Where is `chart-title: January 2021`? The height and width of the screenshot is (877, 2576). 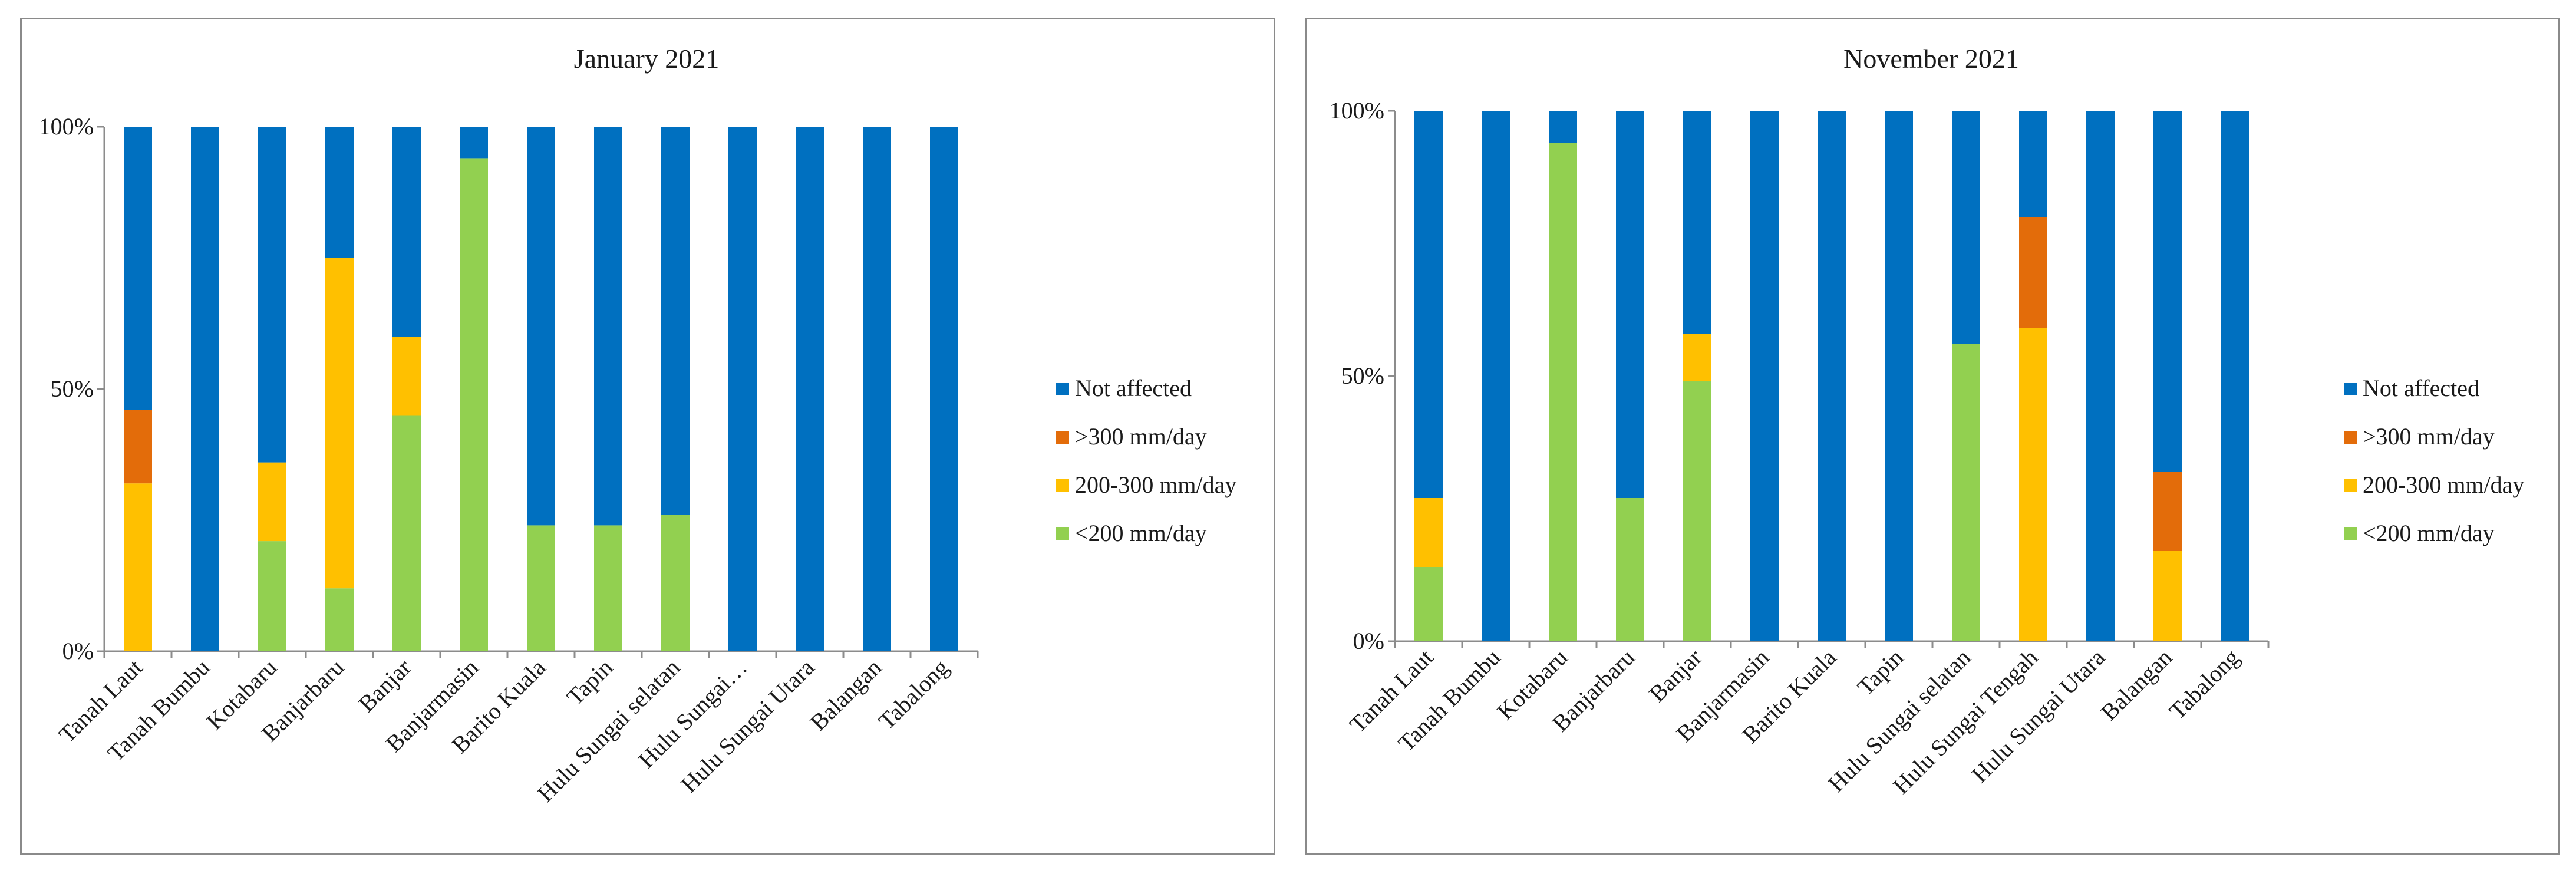
chart-title: January 2021 is located at coordinates (647, 59).